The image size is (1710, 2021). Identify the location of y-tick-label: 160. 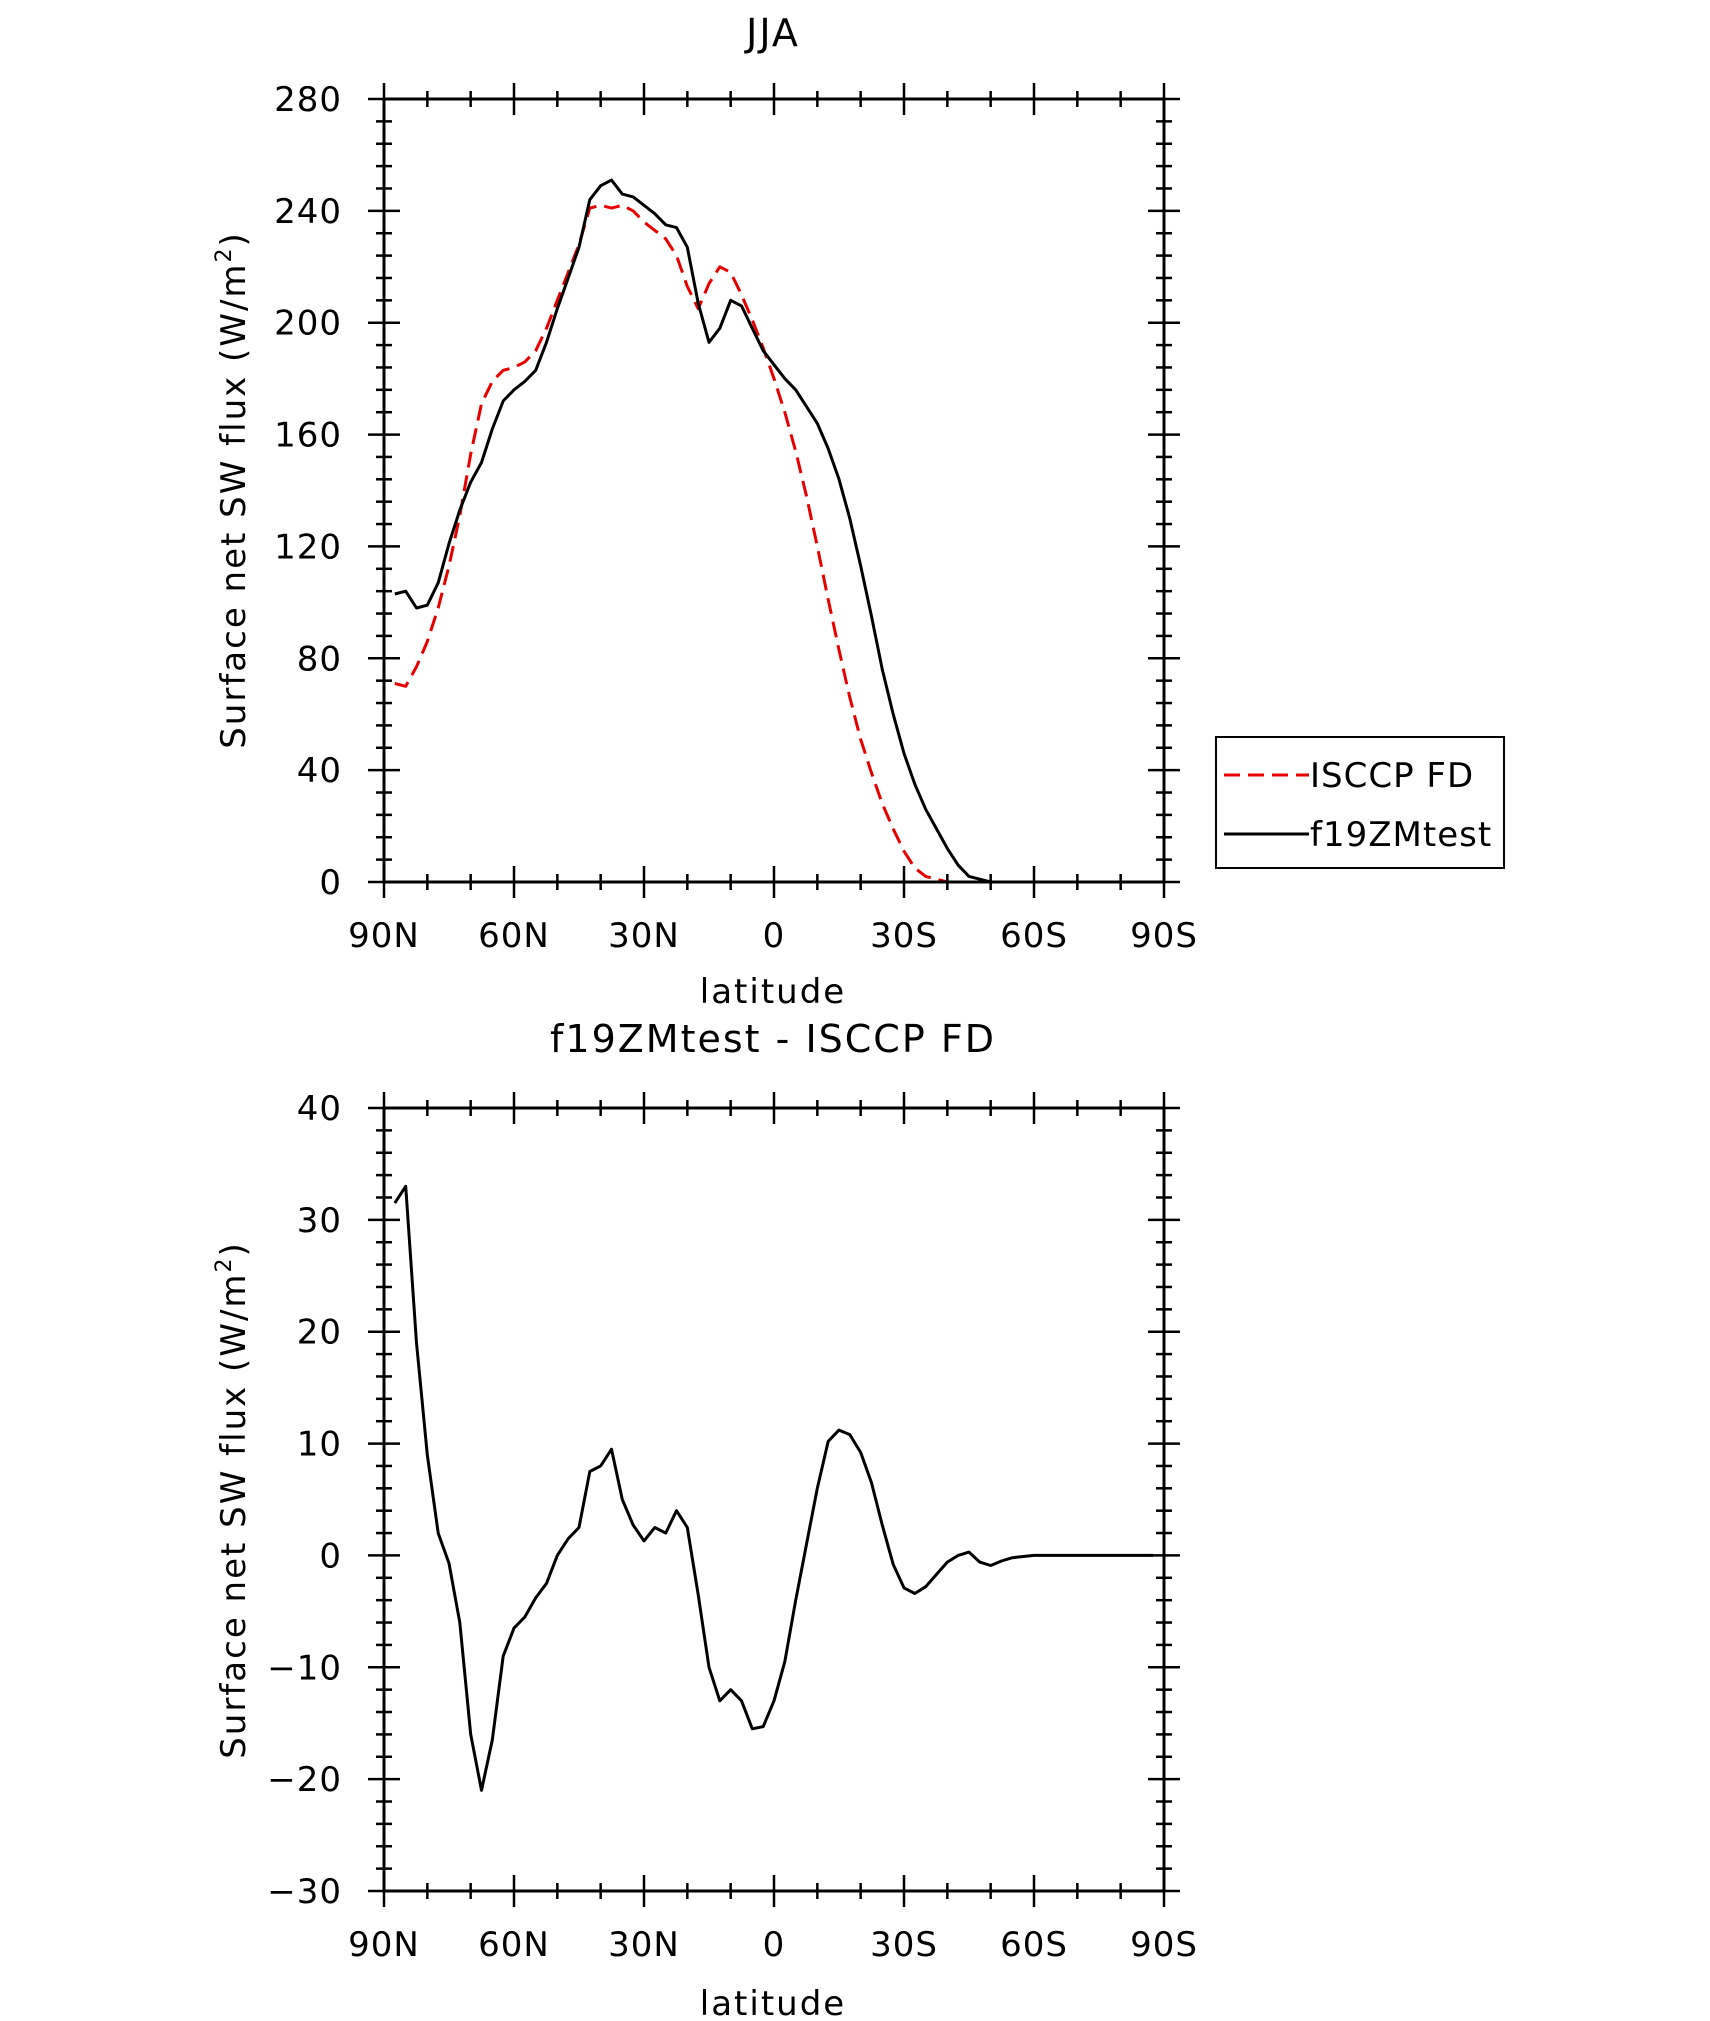
(308, 436).